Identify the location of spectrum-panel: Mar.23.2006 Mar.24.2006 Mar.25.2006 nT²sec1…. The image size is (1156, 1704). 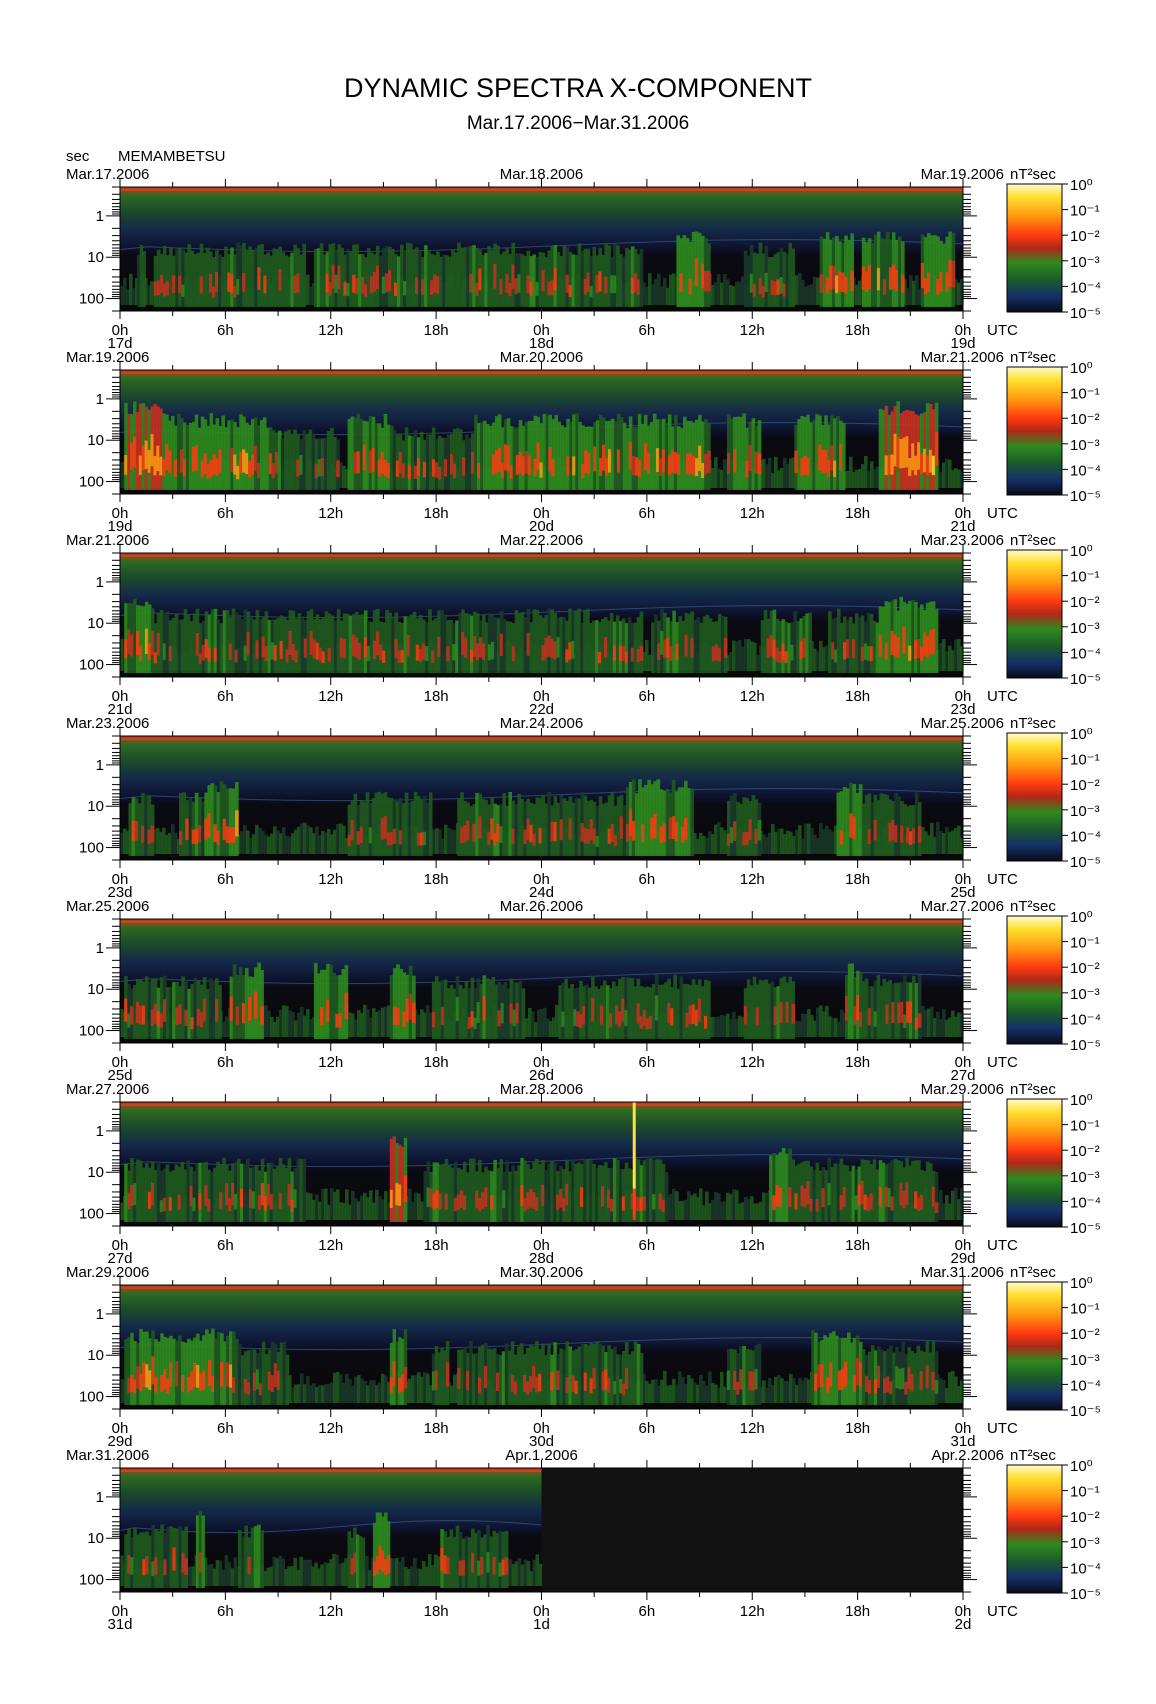
(583, 808).